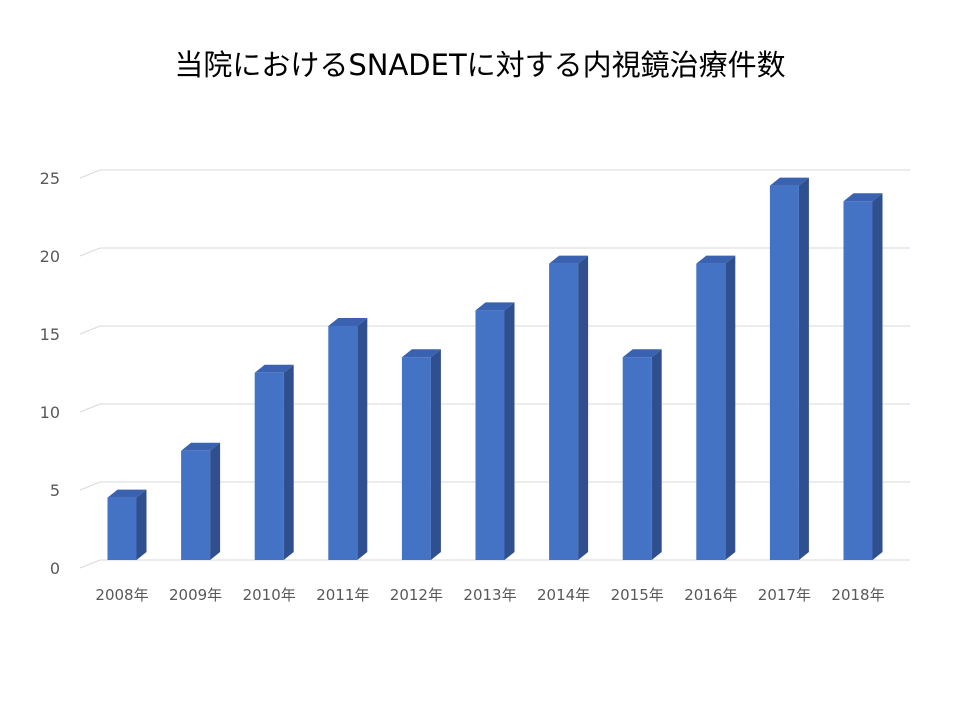 The height and width of the screenshot is (720, 960). What do you see at coordinates (480, 65) in the screenshot?
I see `chart-title: 当院におけるSNADETに対する内視鏡治療件数` at bounding box center [480, 65].